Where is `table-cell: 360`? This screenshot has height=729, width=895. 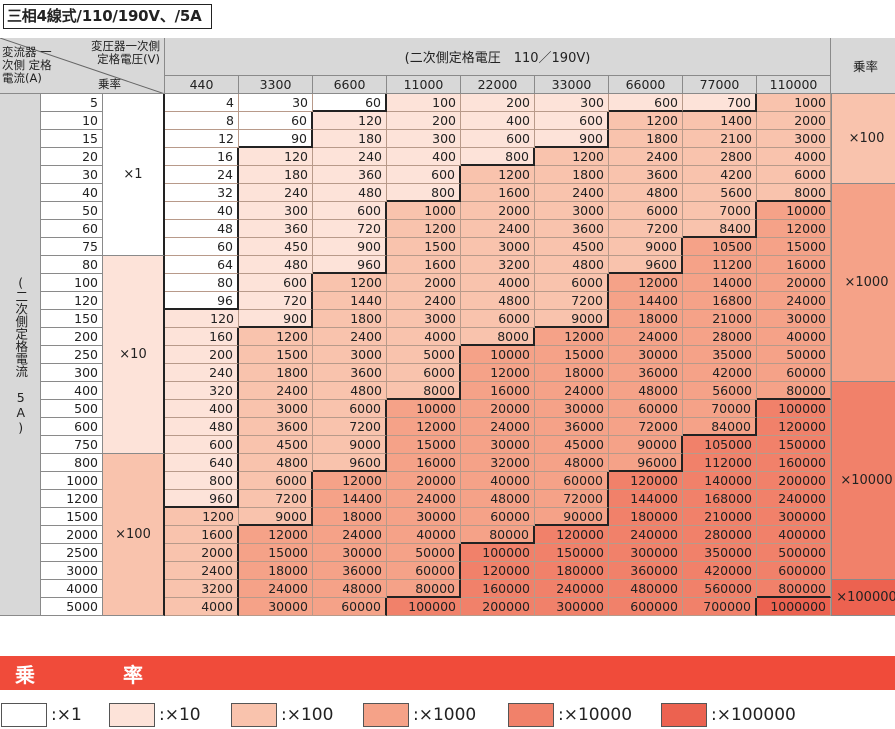 table-cell: 360 is located at coordinates (276, 229).